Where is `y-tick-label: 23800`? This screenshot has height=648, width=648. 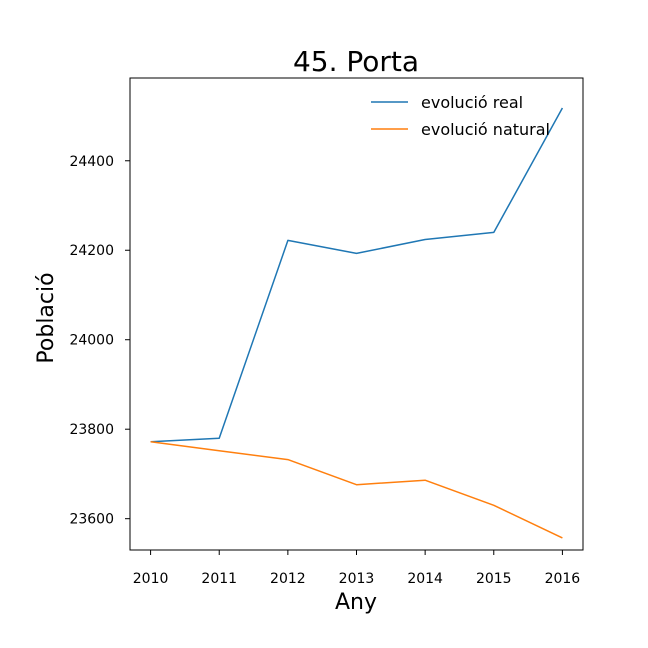 y-tick-label: 23800 is located at coordinates (91, 430).